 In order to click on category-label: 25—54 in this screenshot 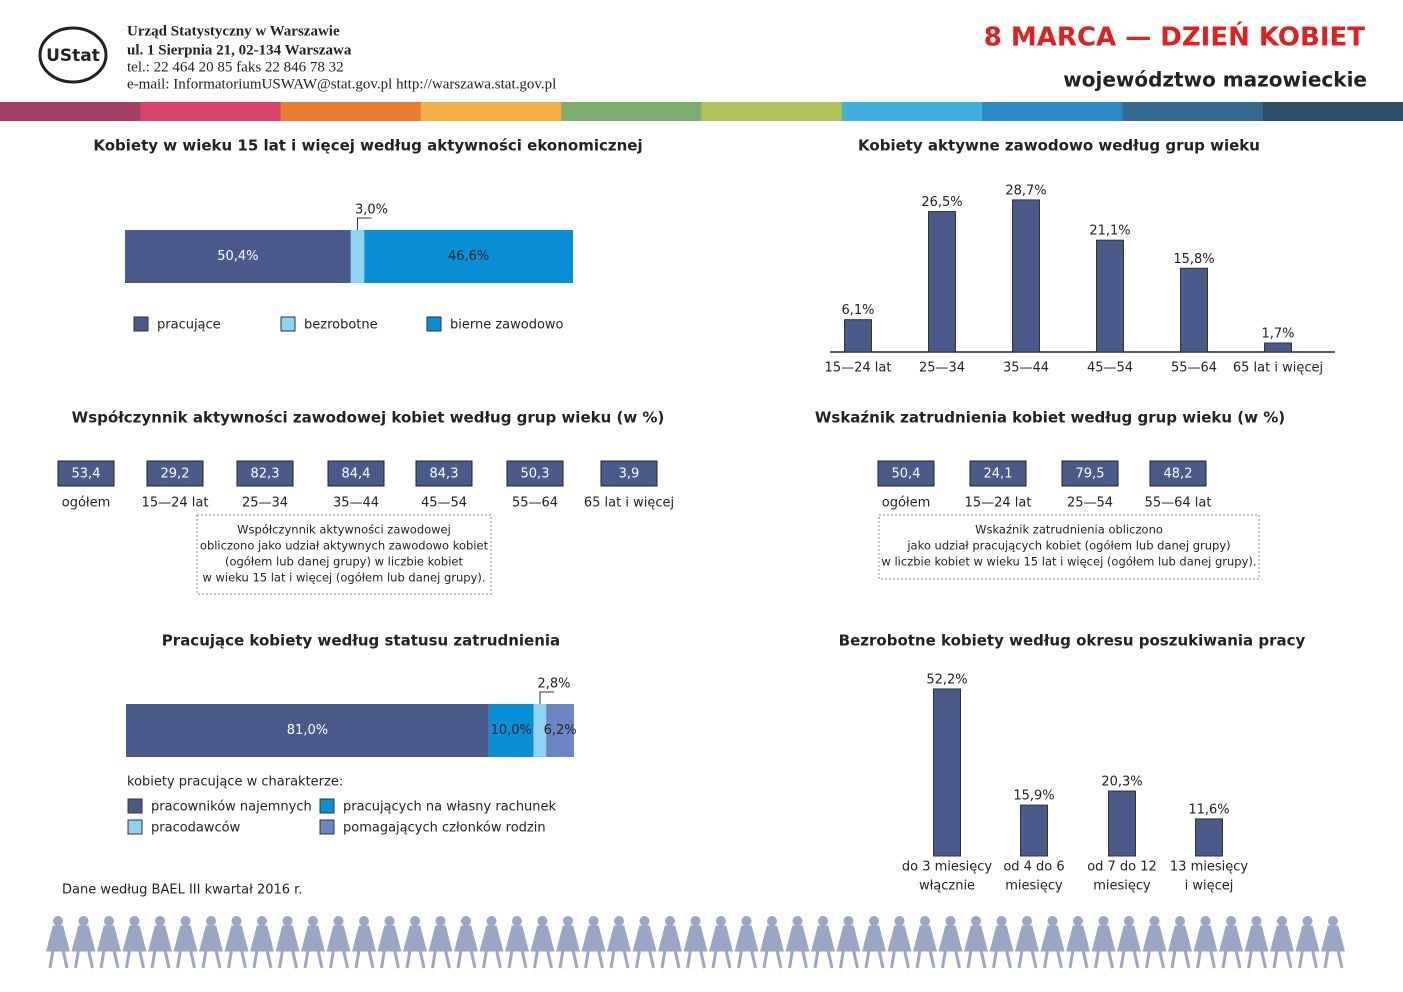, I will do `click(1090, 503)`.